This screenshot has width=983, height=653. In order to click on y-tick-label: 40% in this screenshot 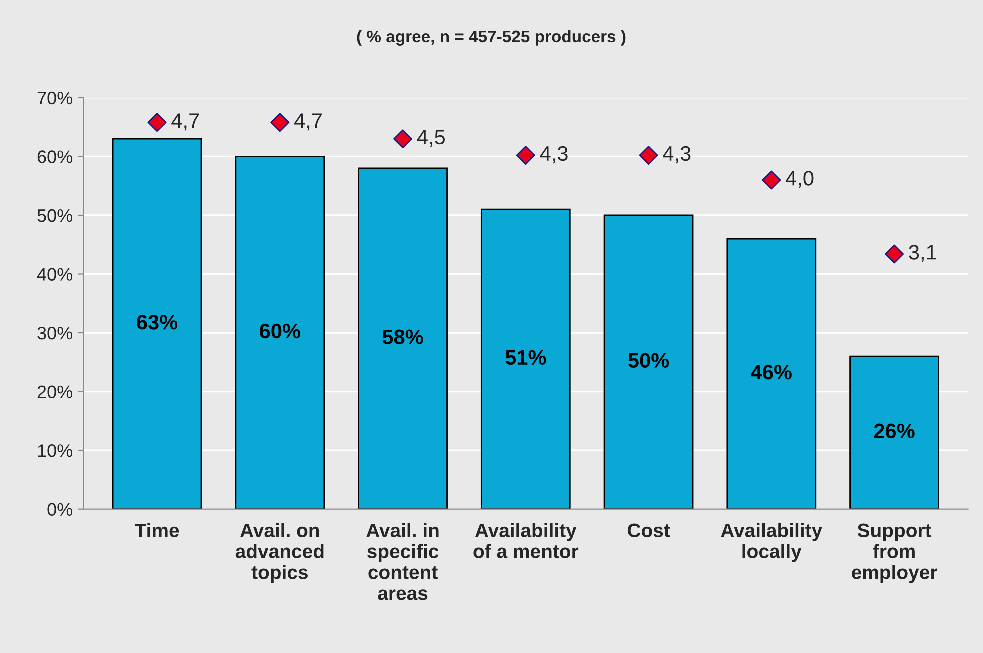, I will do `click(54, 274)`.